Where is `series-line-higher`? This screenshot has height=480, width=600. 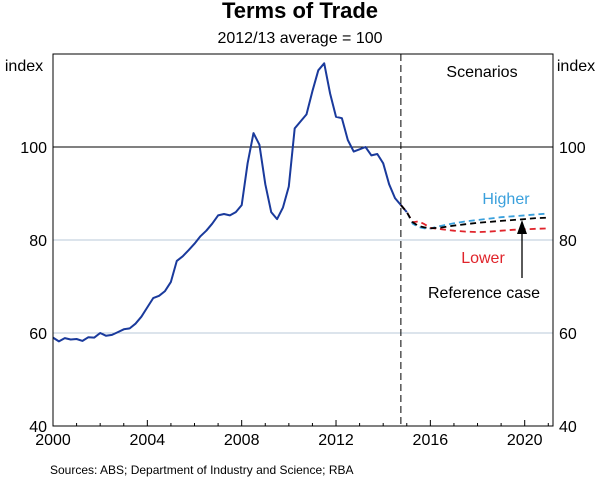 series-line-higher is located at coordinates (474, 217).